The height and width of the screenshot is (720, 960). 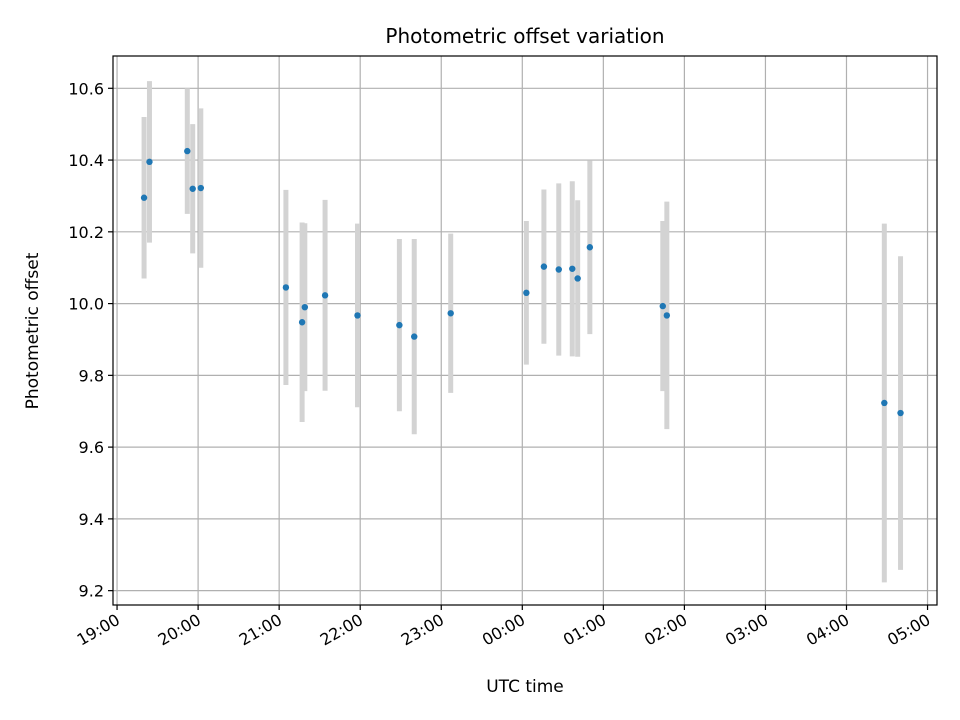 I want to click on y-tick-label: 9.6, so click(x=91, y=447).